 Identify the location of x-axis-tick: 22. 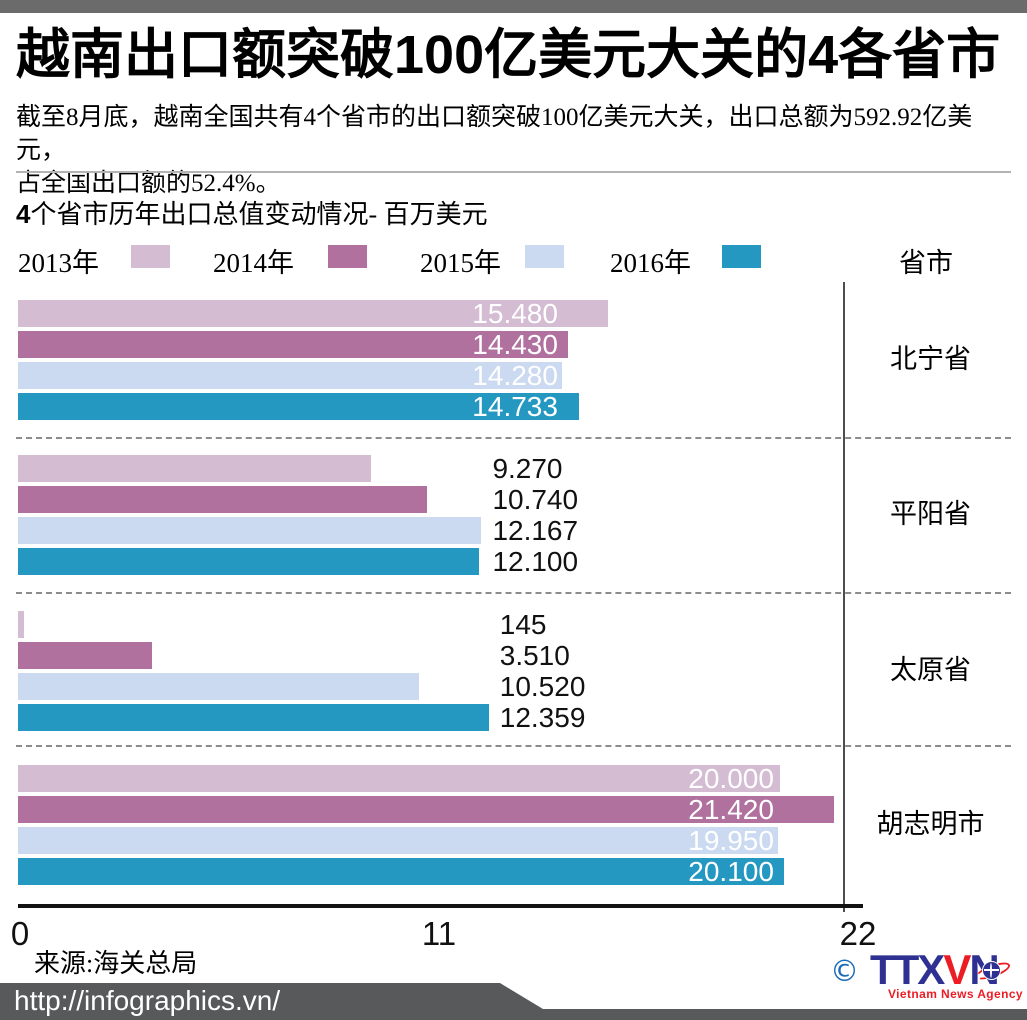
(858, 933).